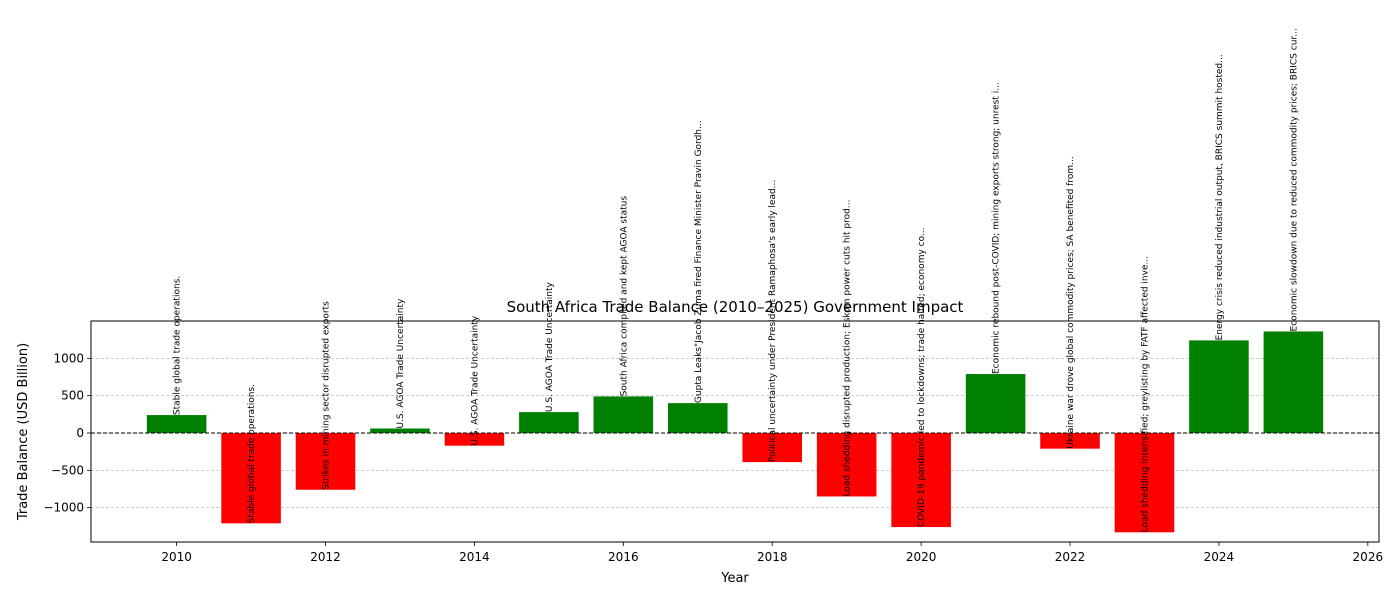 The width and height of the screenshot is (1400, 600). What do you see at coordinates (325, 557) in the screenshot?
I see `x-tick-label: 2012` at bounding box center [325, 557].